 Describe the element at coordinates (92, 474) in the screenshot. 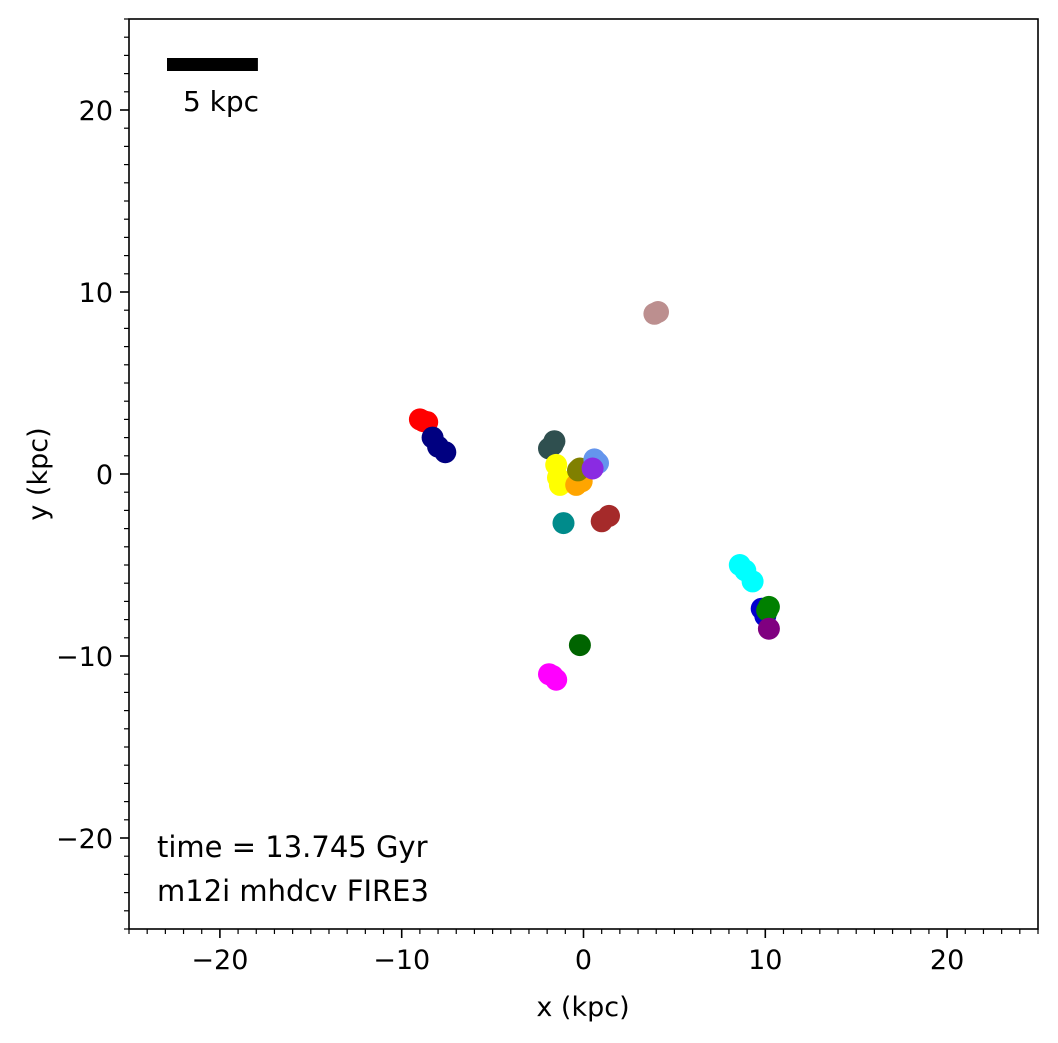

I see `y-axis-ticks: −20 −10 0 10 20` at that location.